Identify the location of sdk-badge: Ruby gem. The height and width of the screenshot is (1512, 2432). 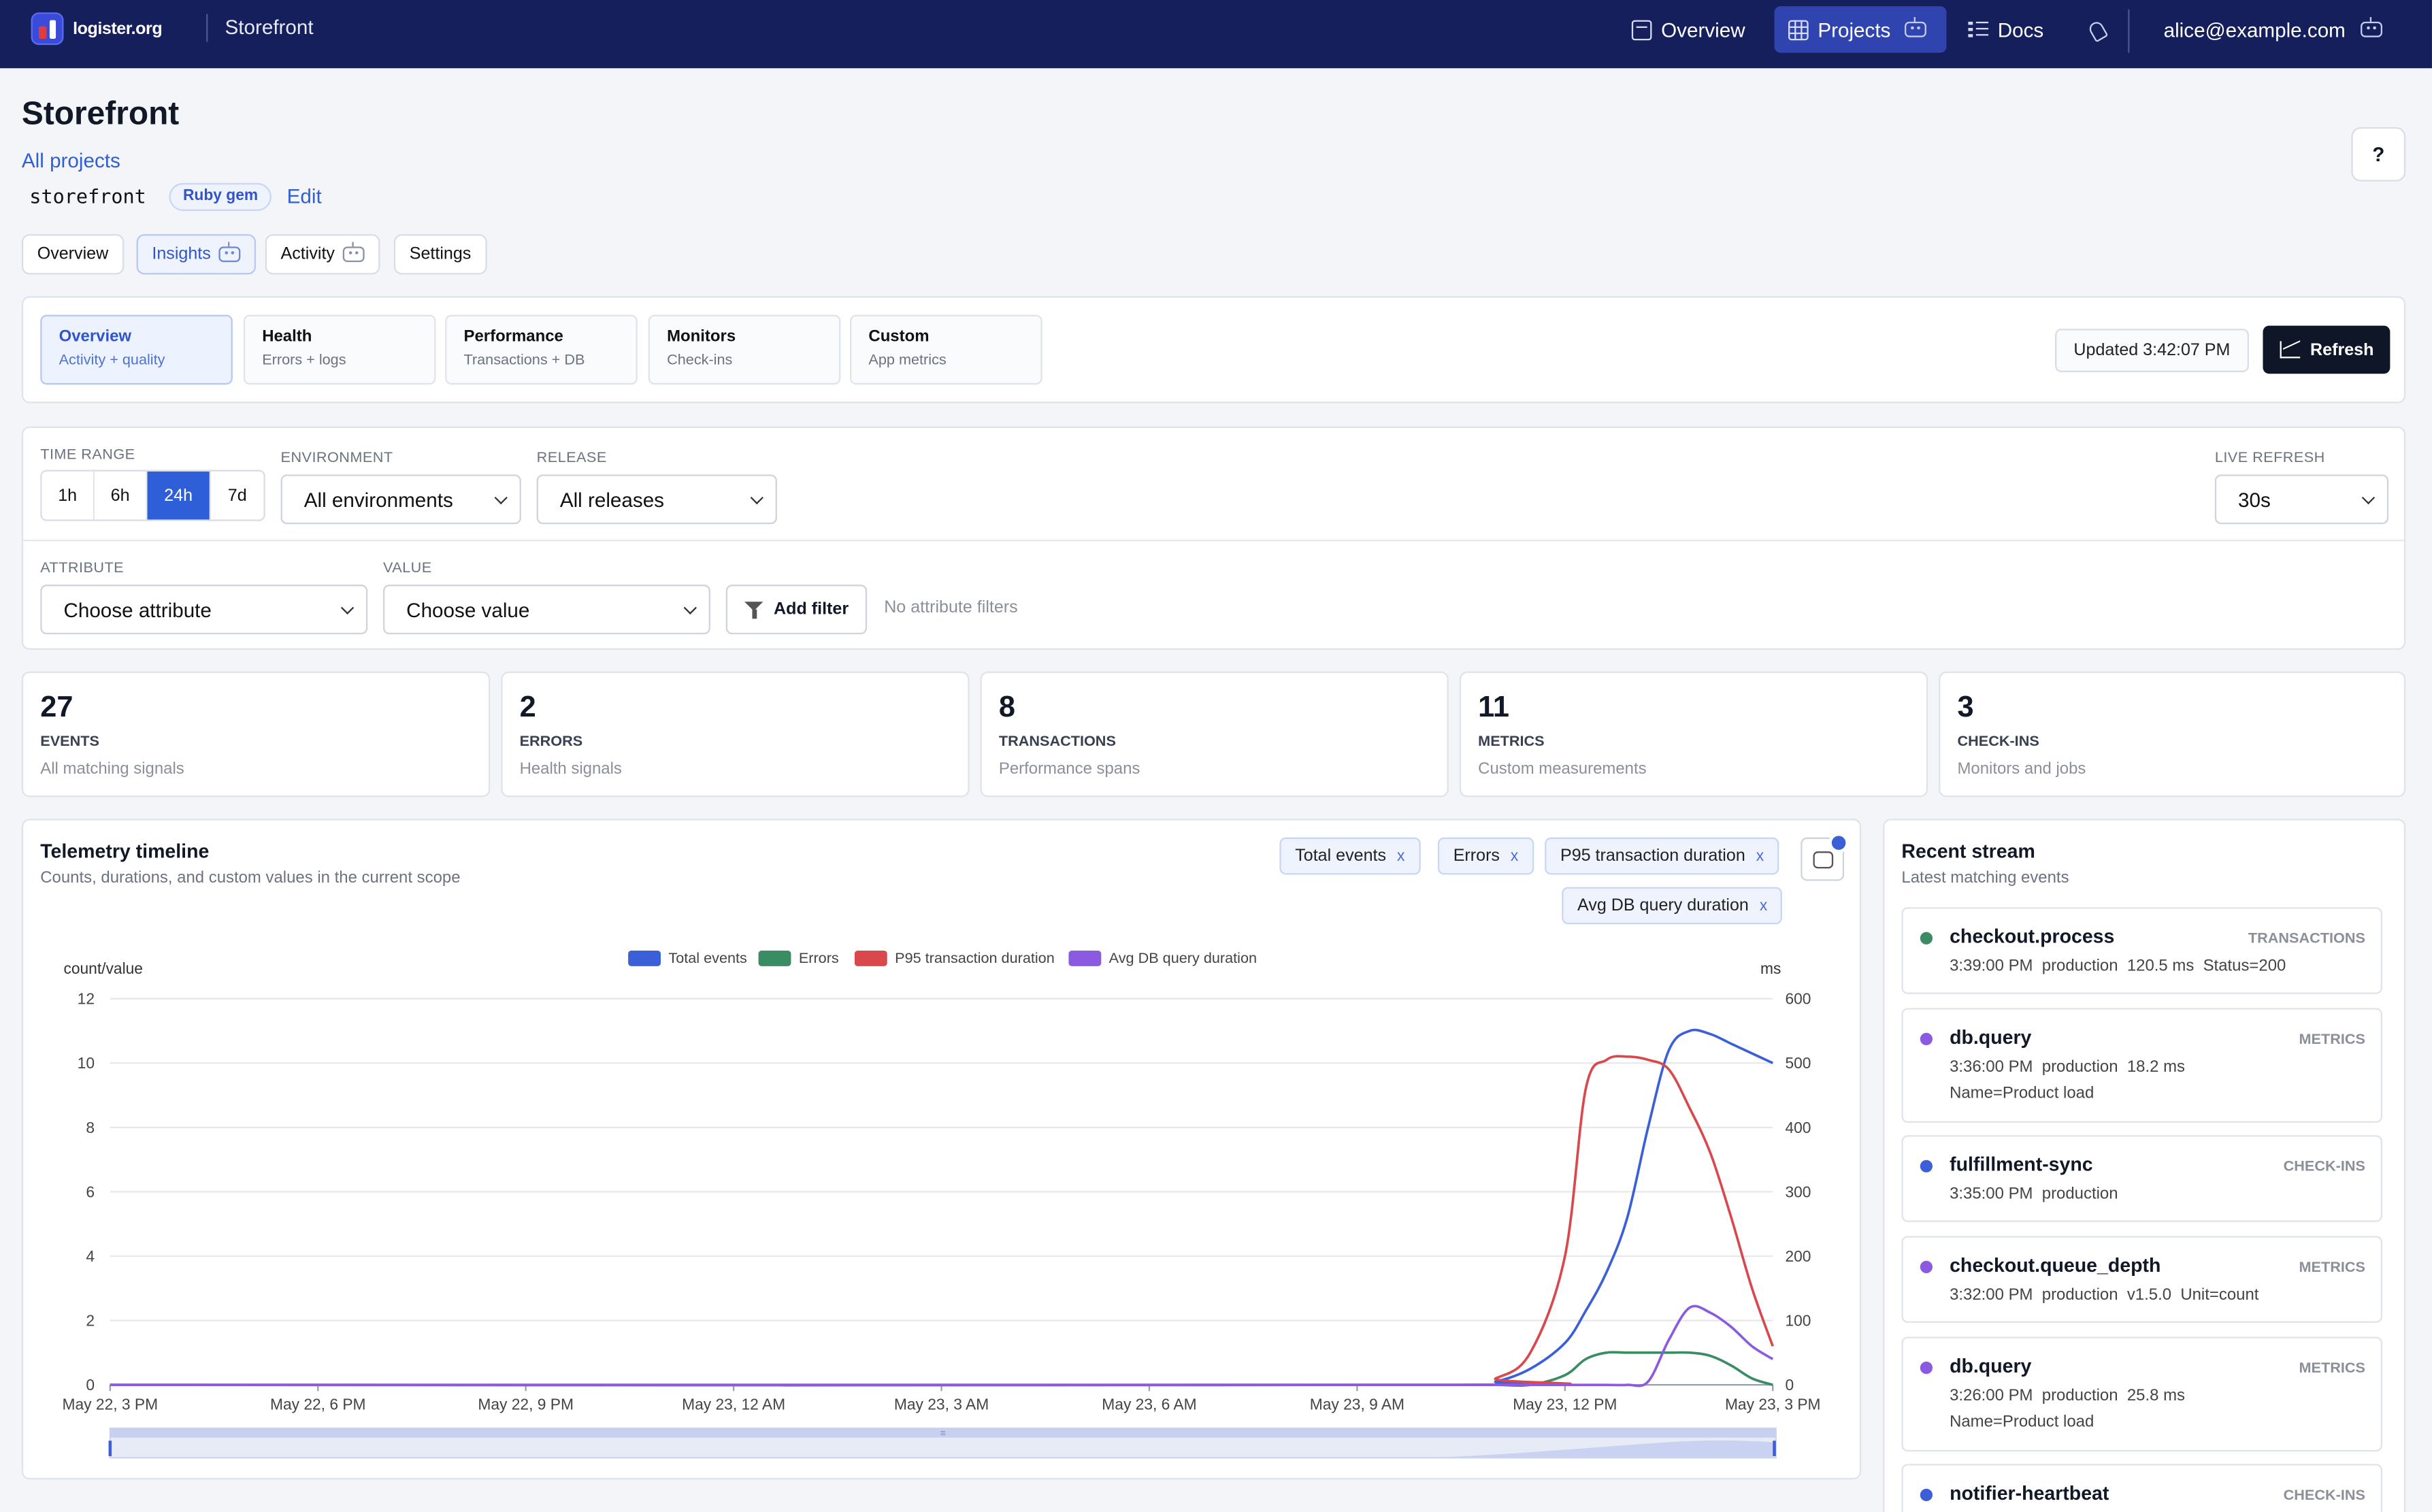
(221, 196).